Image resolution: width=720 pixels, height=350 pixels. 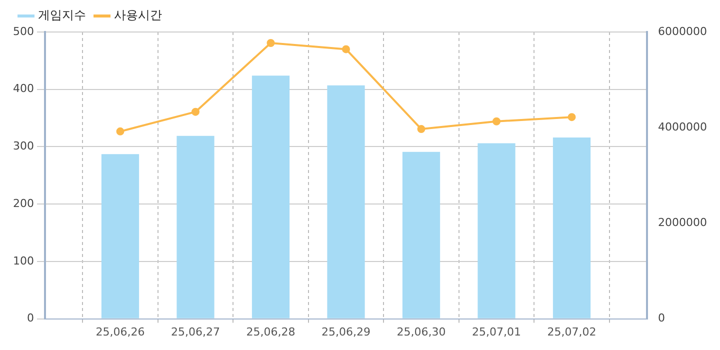 I want to click on y2-tick-label: 6000000, so click(x=683, y=31).